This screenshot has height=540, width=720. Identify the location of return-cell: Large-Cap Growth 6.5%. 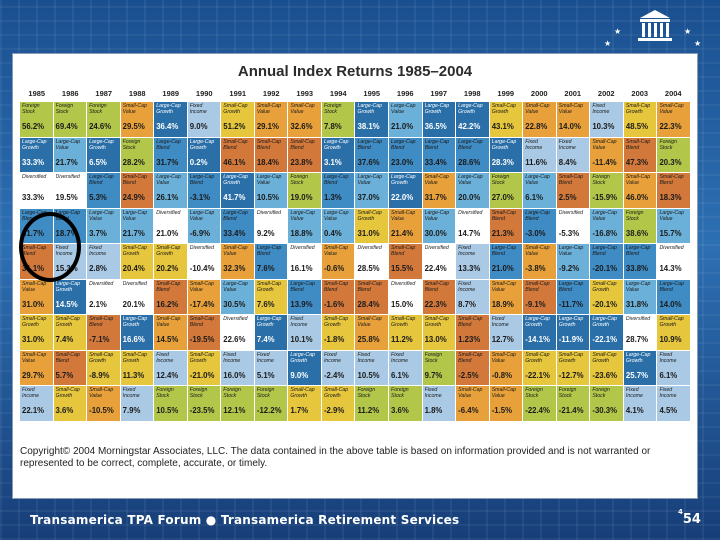
(103, 154).